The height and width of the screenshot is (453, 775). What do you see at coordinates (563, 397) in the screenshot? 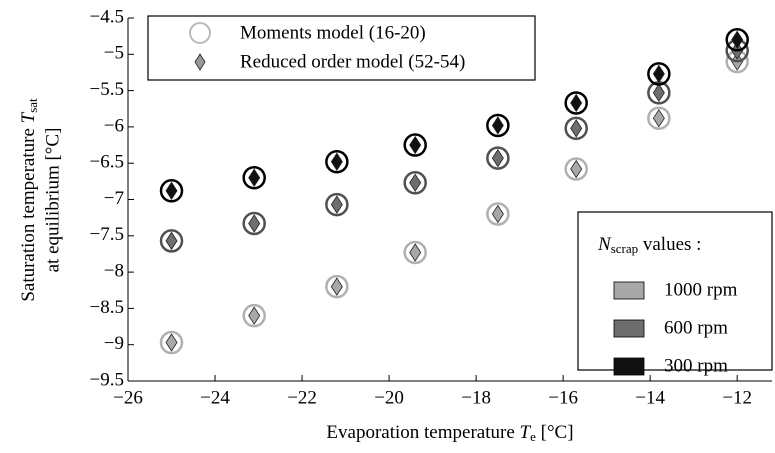
I see `x-tick-label: −16` at bounding box center [563, 397].